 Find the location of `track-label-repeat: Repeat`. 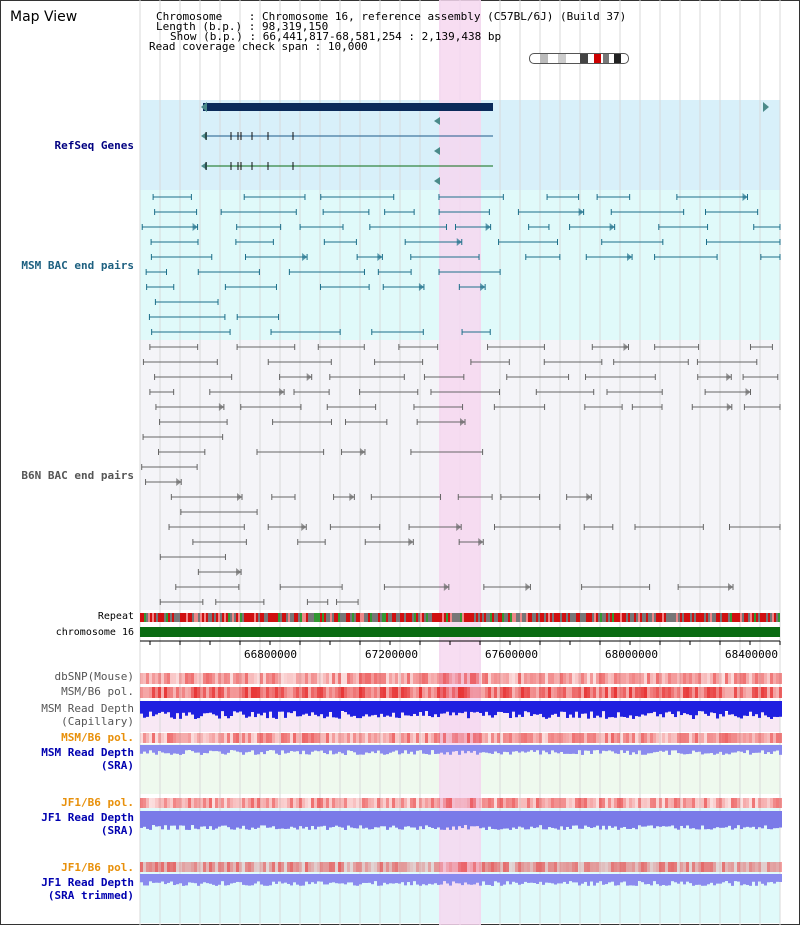

track-label-repeat: Repeat is located at coordinates (115, 616).